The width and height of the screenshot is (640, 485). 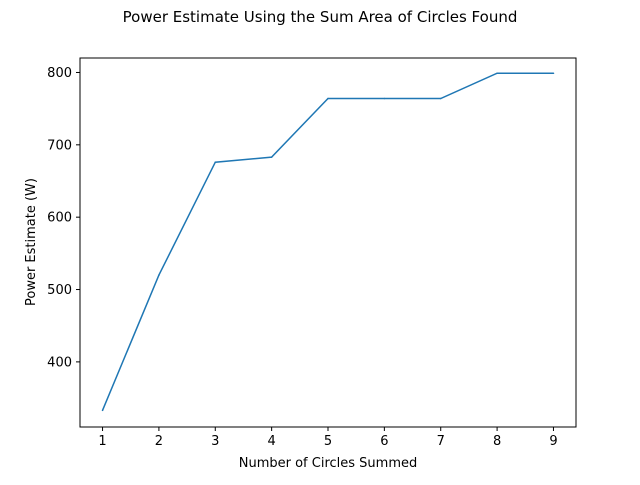 What do you see at coordinates (59, 290) in the screenshot?
I see `y-tick-label: 500` at bounding box center [59, 290].